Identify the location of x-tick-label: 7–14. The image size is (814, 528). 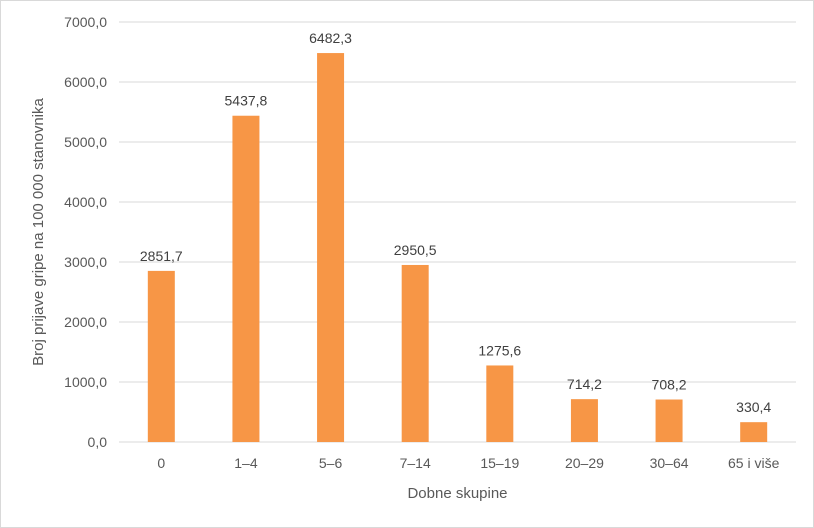
(415, 463).